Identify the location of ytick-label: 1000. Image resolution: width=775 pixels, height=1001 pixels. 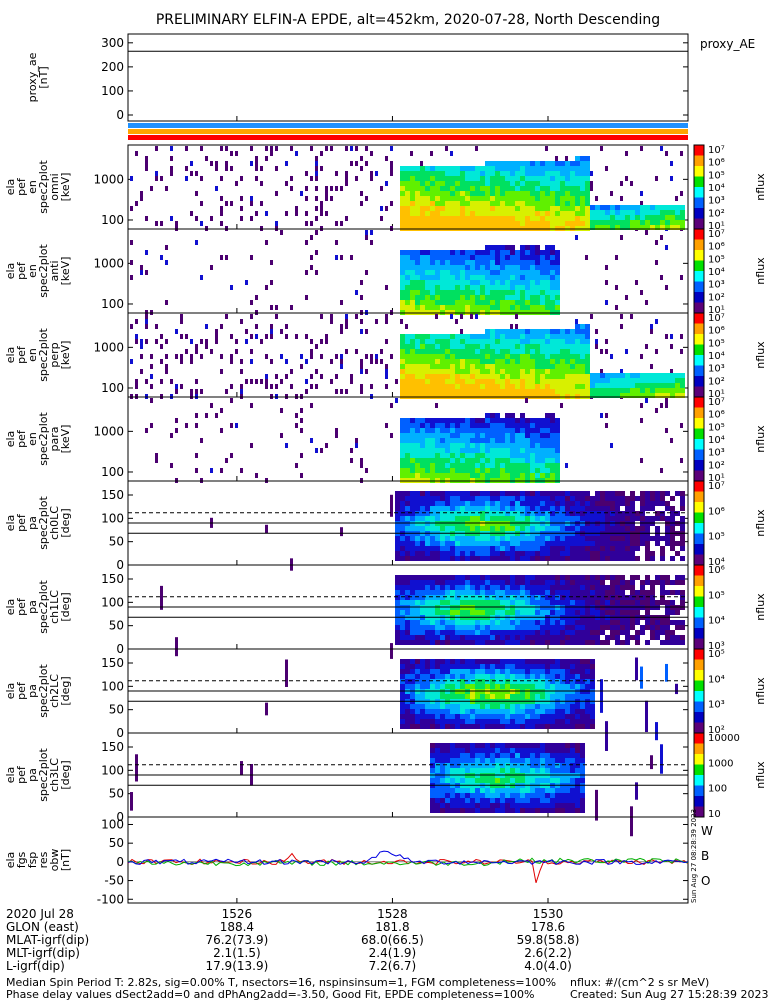
(108, 347).